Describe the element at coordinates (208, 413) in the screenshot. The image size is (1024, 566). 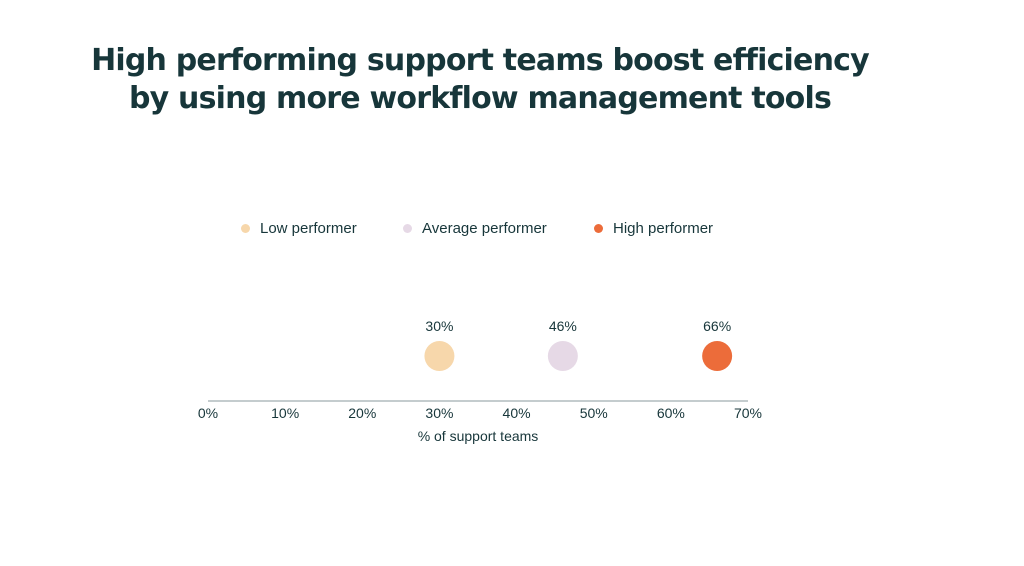
I see `x-tick-label: 0%` at that location.